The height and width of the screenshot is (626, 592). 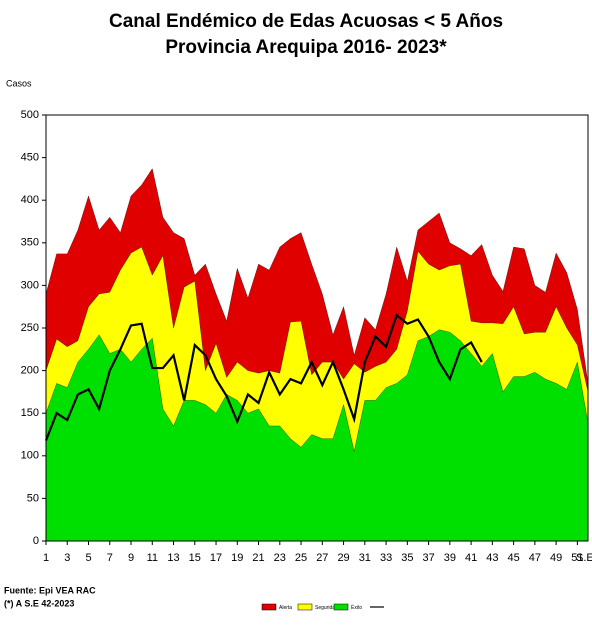 What do you see at coordinates (285, 608) in the screenshot?
I see `legend-label: Alerta` at bounding box center [285, 608].